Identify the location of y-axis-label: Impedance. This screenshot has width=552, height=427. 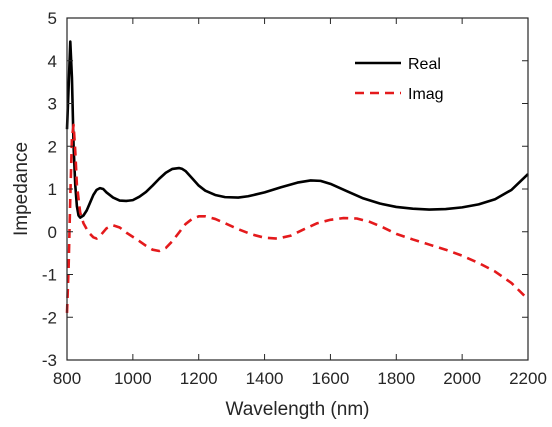
(21, 189).